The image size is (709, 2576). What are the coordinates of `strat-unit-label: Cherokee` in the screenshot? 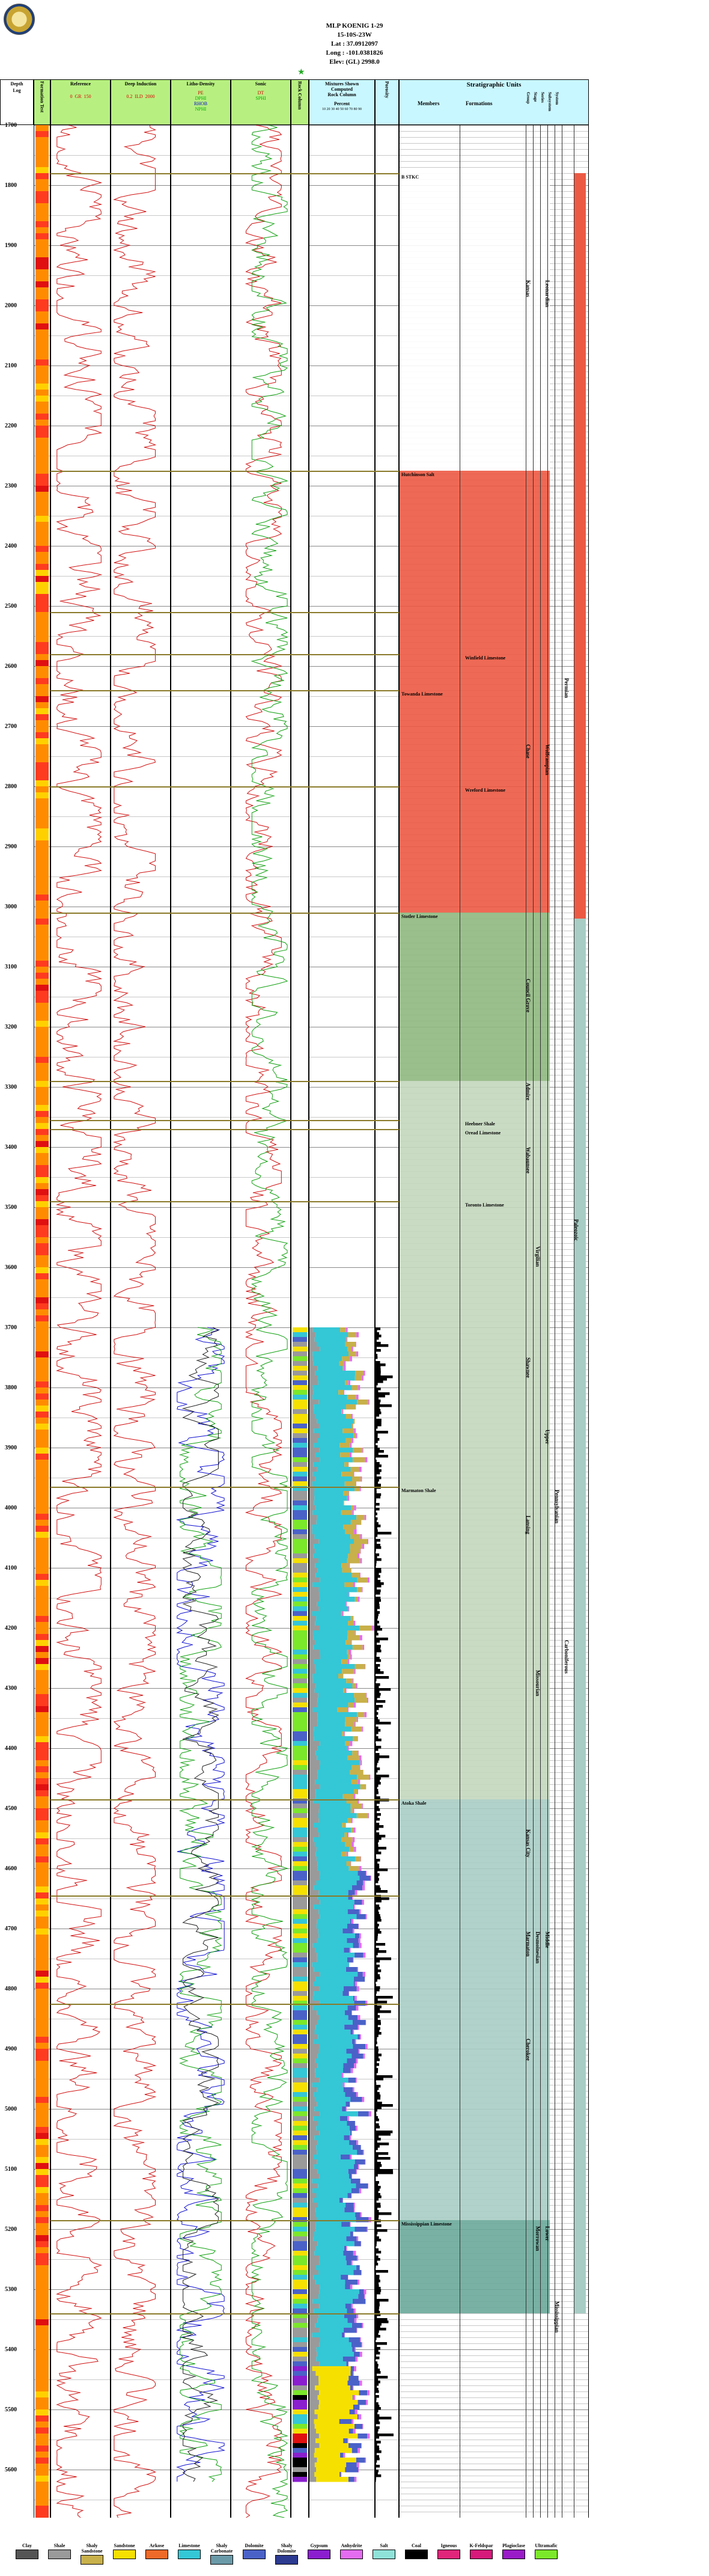 It's located at (528, 2049).